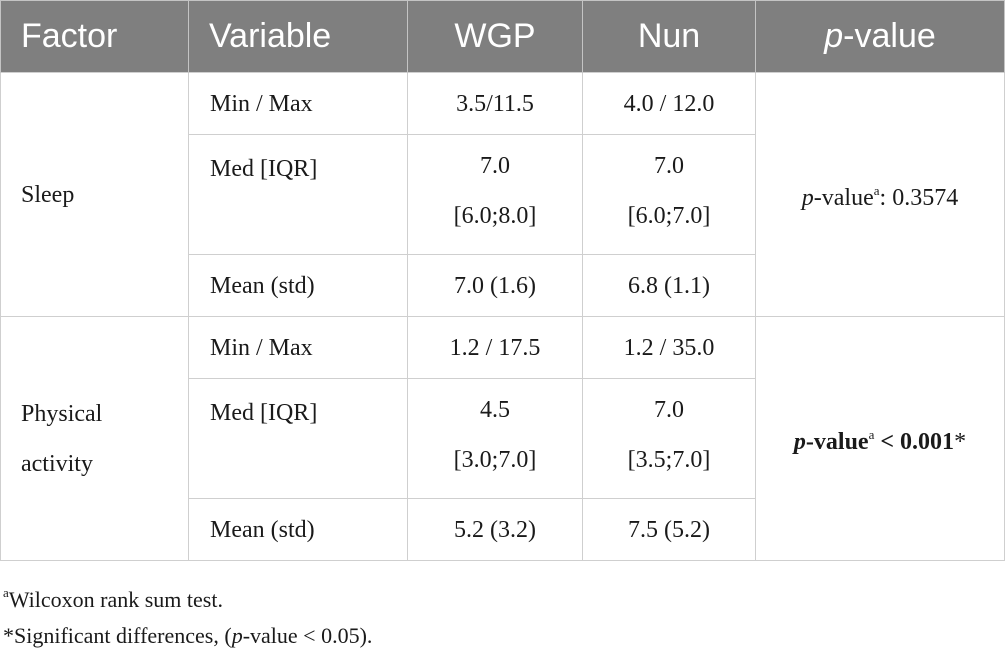 Image resolution: width=1005 pixels, height=654 pixels. What do you see at coordinates (495, 438) in the screenshot?
I see `wgp-cell: 4.5 [3.0;7.0]` at bounding box center [495, 438].